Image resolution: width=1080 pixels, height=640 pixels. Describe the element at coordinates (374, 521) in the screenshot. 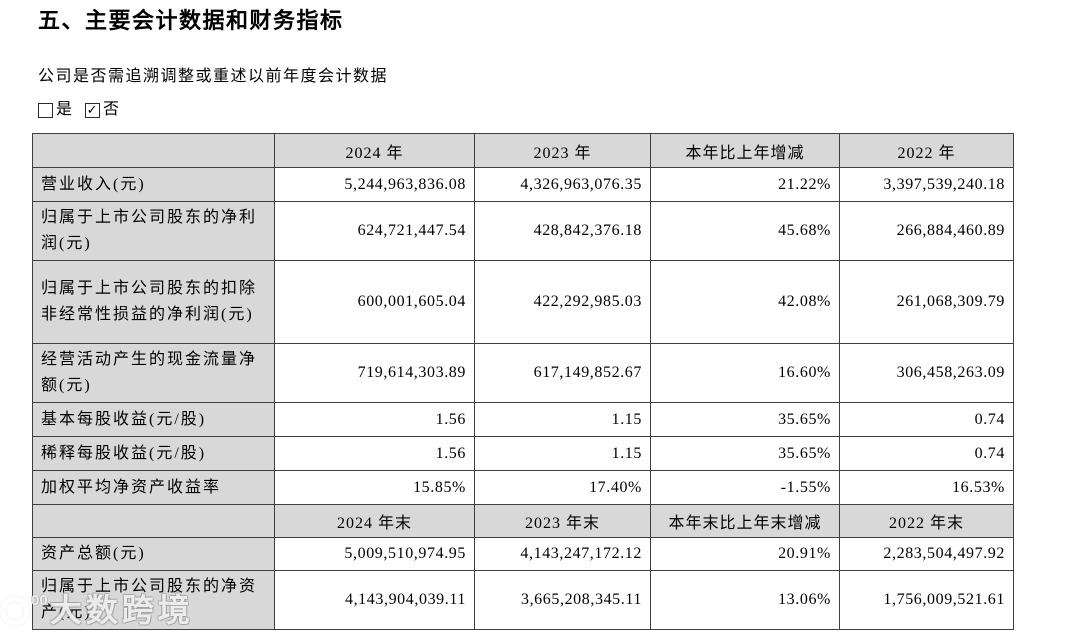

I see `col-header-2024-end: 2024 年末` at that location.